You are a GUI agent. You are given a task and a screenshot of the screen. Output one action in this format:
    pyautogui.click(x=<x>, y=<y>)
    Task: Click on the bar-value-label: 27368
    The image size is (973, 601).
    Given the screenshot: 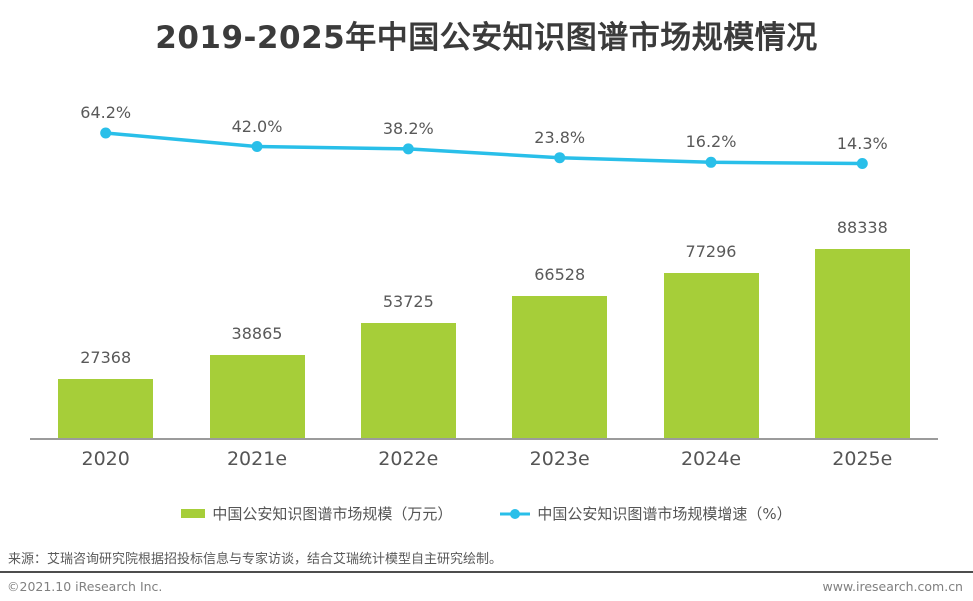 What is the action you would take?
    pyautogui.click(x=106, y=358)
    